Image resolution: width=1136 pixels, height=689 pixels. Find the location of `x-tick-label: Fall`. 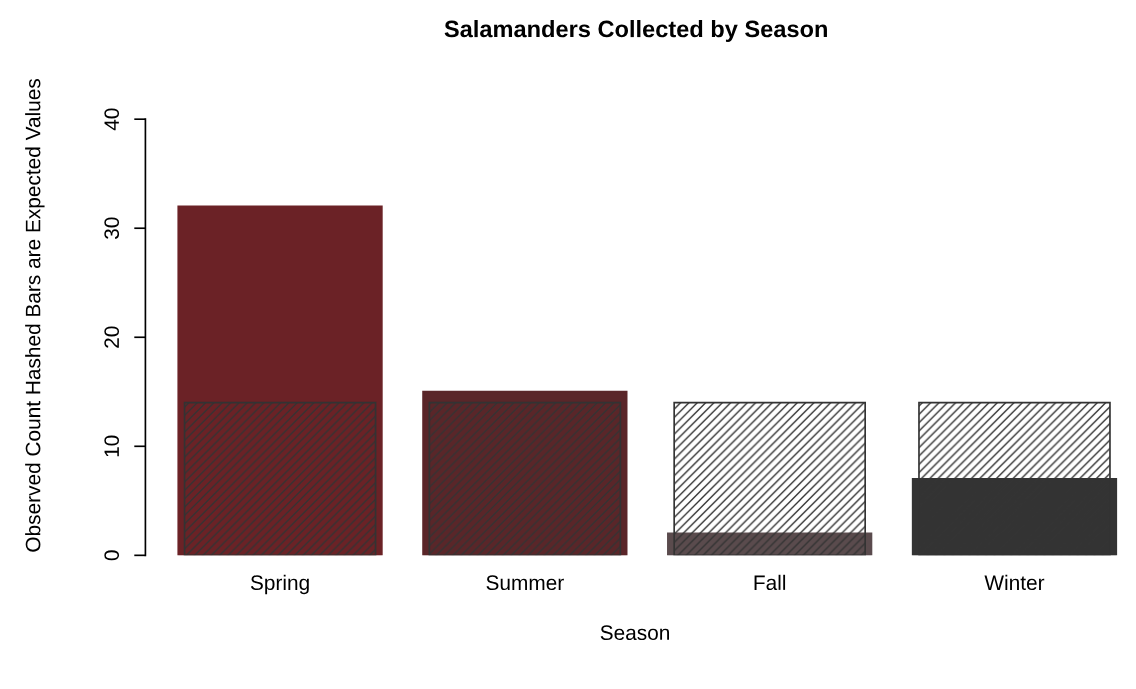

x-tick-label: Fall is located at coordinates (770, 582).